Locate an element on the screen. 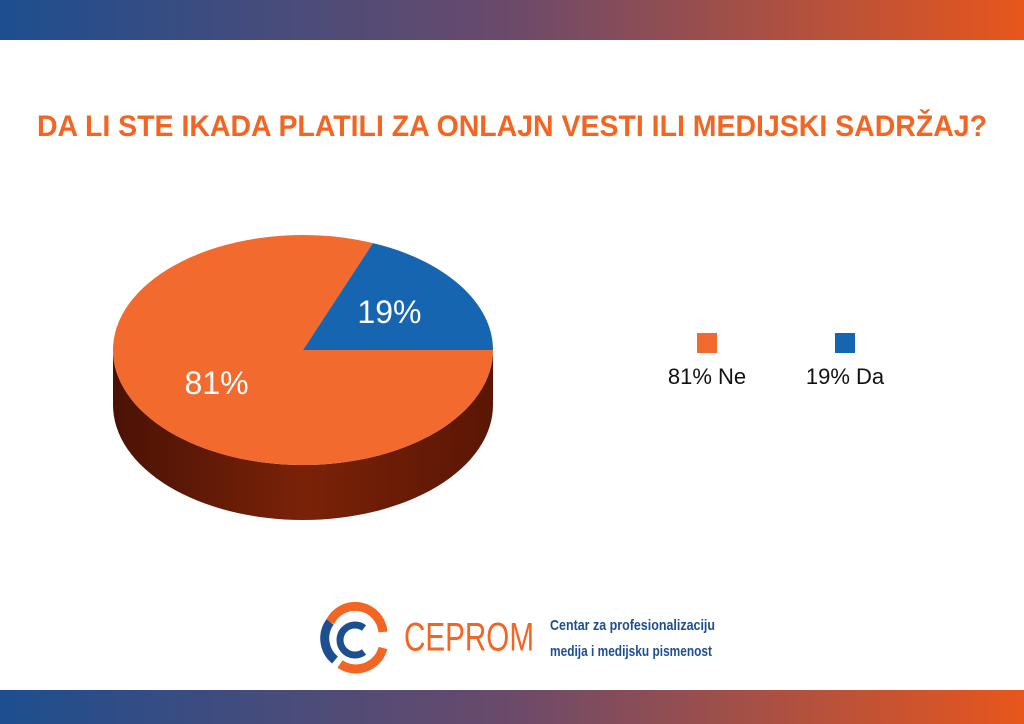 The image size is (1024, 724). top-band is located at coordinates (512, 20).